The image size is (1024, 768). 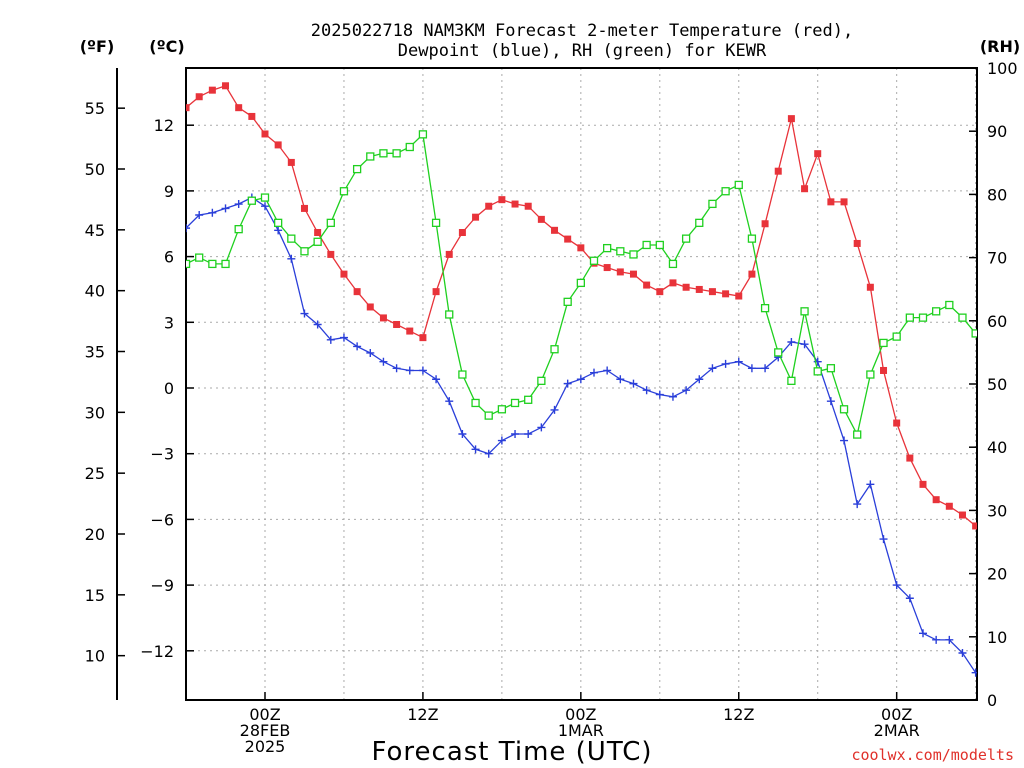 I want to click on fahrenheit-unit-label: (ºF), so click(x=97, y=46).